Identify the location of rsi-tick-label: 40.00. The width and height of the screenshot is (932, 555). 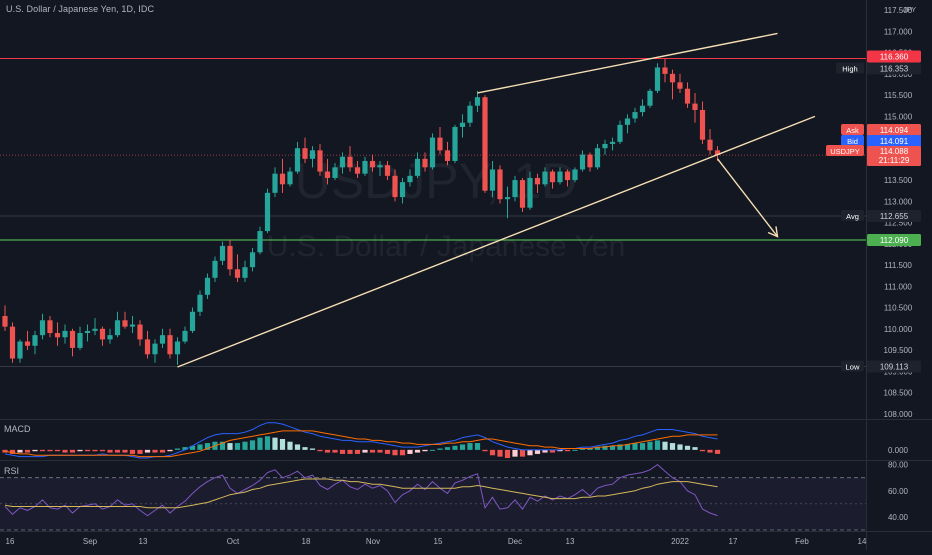
(898, 517).